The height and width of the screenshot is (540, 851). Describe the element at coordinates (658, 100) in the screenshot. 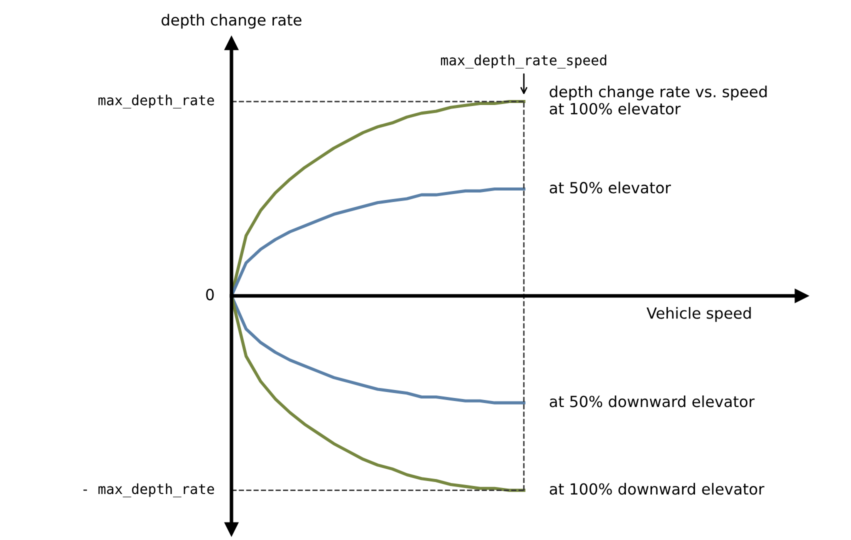

I see `text: depth change rate vs. speed at 100% elevator` at that location.